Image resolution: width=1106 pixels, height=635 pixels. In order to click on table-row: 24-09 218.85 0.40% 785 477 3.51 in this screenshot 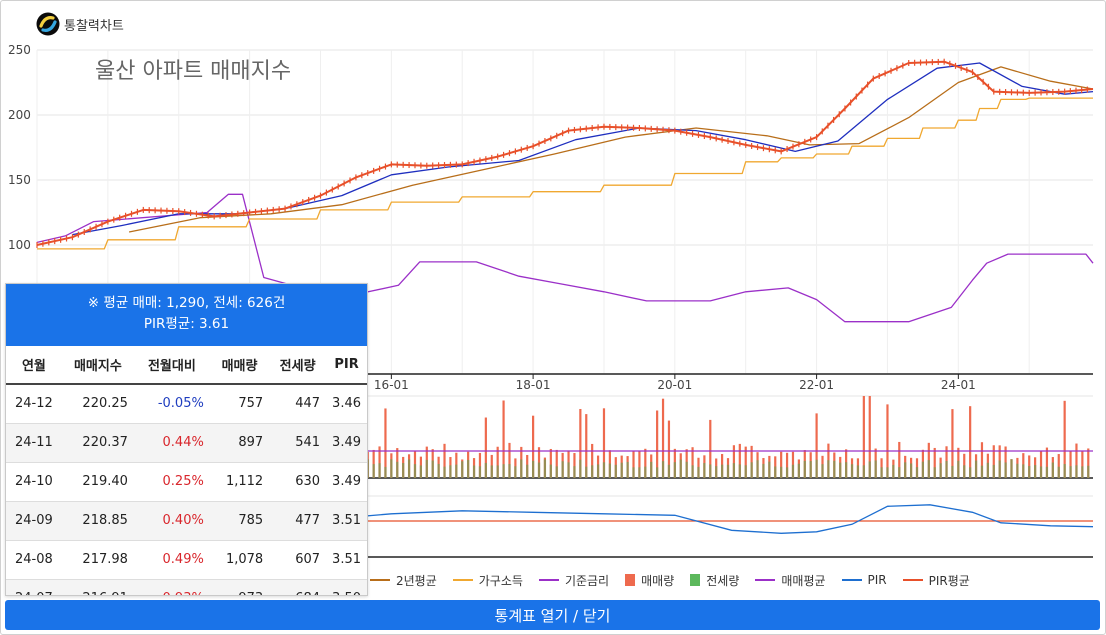, I will do `click(186, 521)`.